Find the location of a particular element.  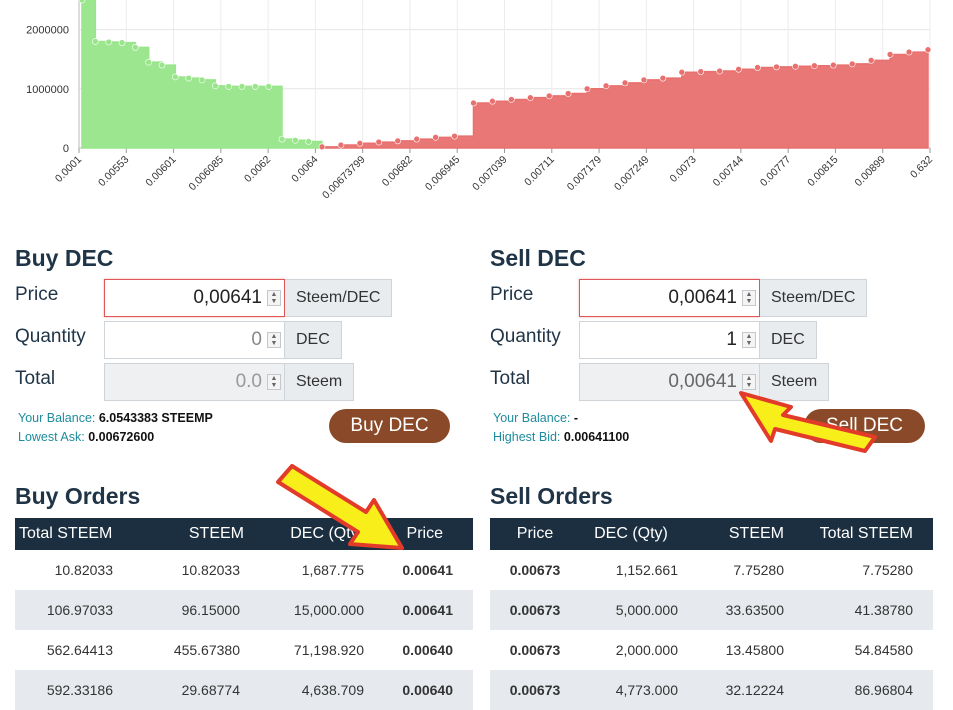

x-tick-label: 0.007039 is located at coordinates (490, 174).